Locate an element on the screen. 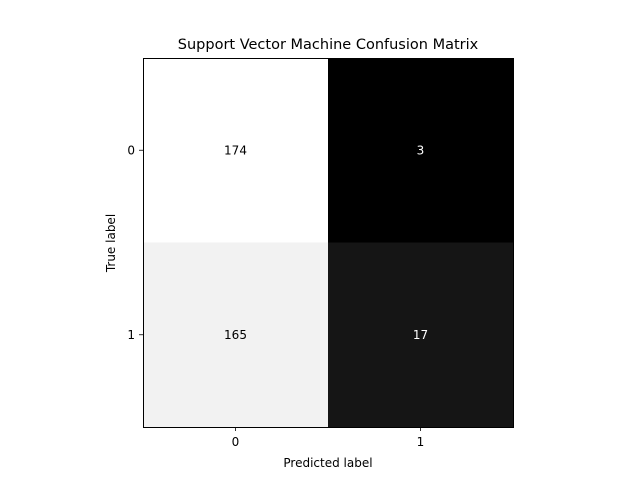  cell-value-label-1-0: 165 is located at coordinates (235, 335).